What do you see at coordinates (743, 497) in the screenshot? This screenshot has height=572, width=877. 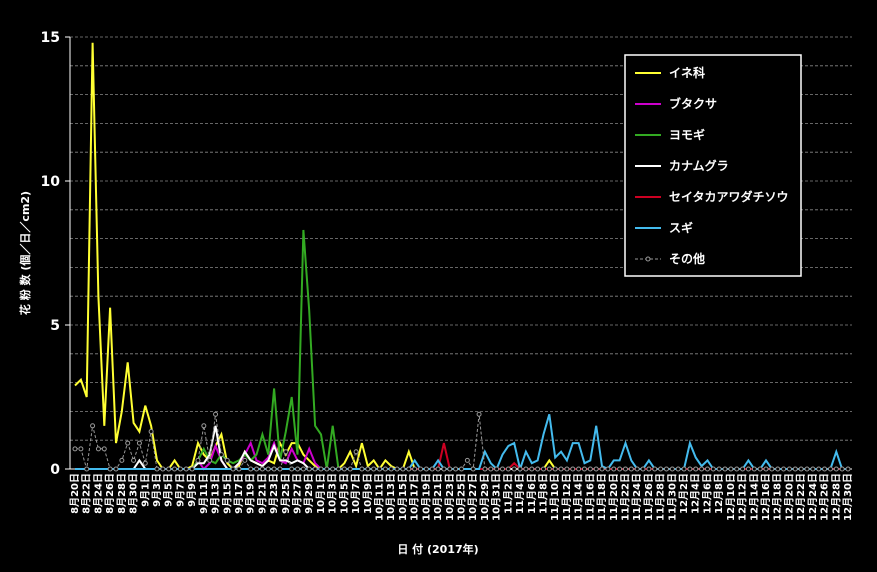 I see `x-tick-label: 12月12日` at bounding box center [743, 497].